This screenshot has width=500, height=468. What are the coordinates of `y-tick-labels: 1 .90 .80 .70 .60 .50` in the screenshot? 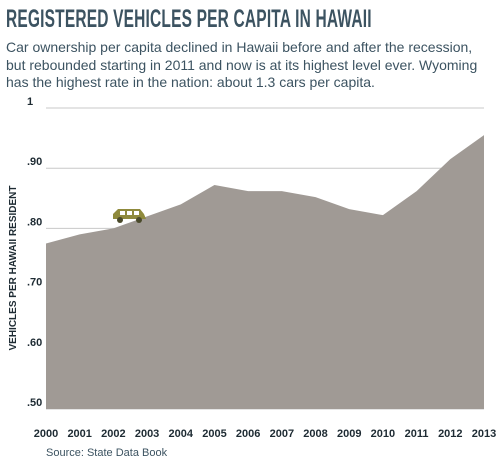 It's located at (34, 252).